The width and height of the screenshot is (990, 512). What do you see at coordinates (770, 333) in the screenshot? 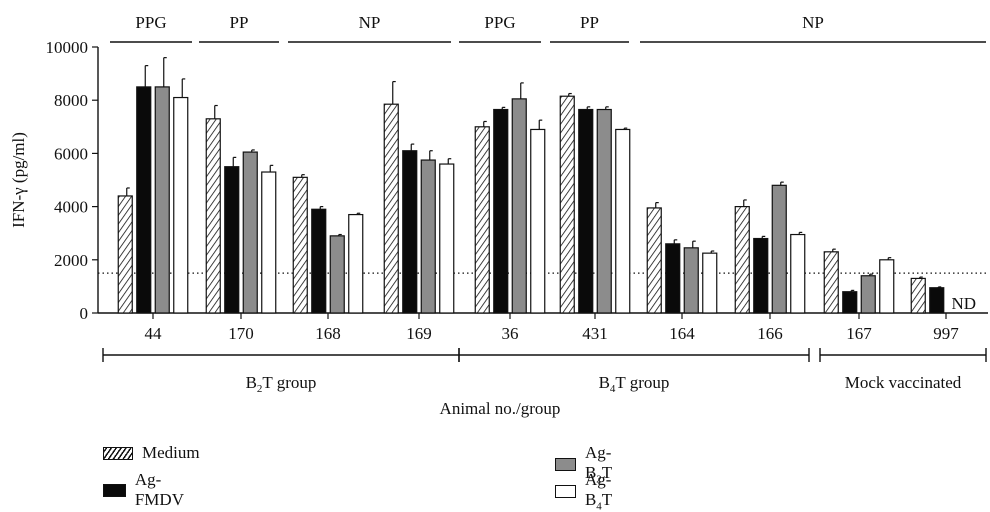
I see `x-tick-label: 166` at bounding box center [770, 333].